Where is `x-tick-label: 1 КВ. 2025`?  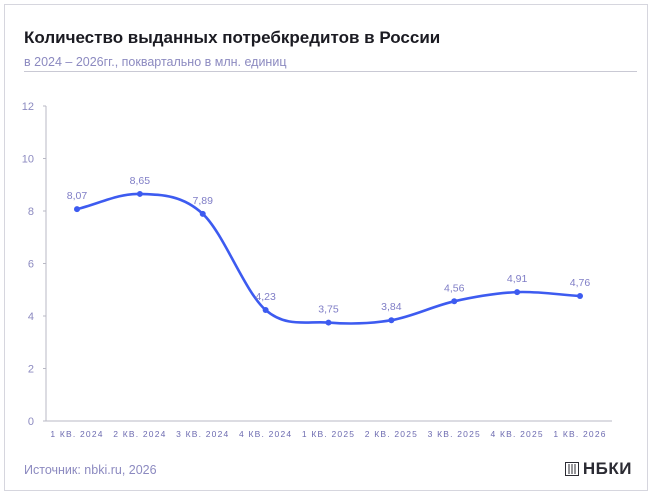 x-tick-label: 1 КВ. 2025 is located at coordinates (328, 434).